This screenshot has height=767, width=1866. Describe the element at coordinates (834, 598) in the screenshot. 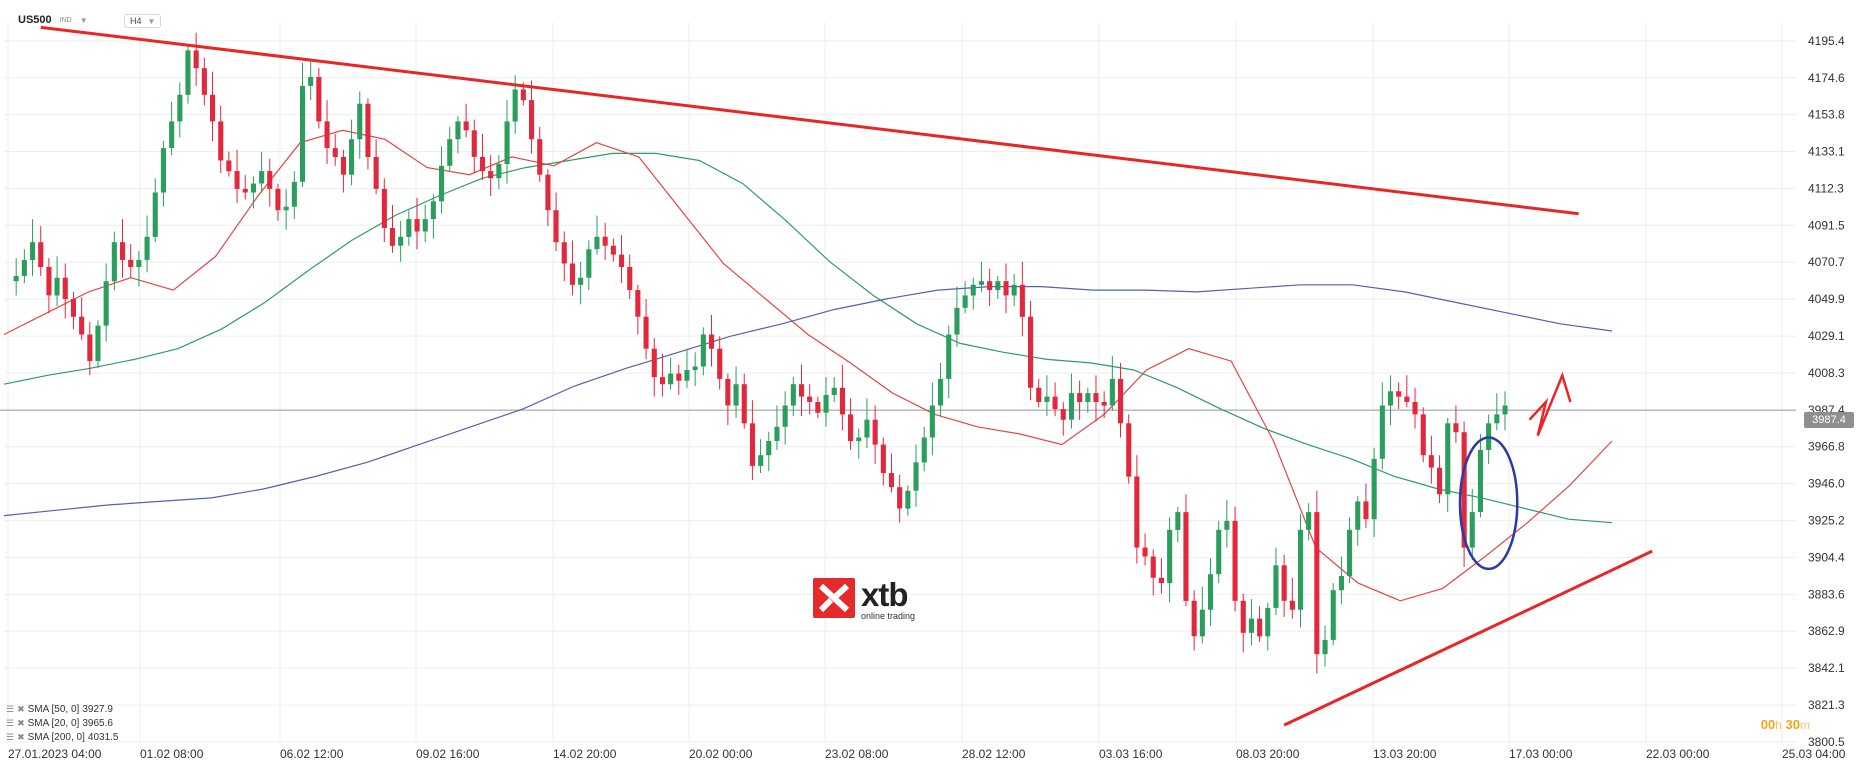

I see `logo-mark` at that location.